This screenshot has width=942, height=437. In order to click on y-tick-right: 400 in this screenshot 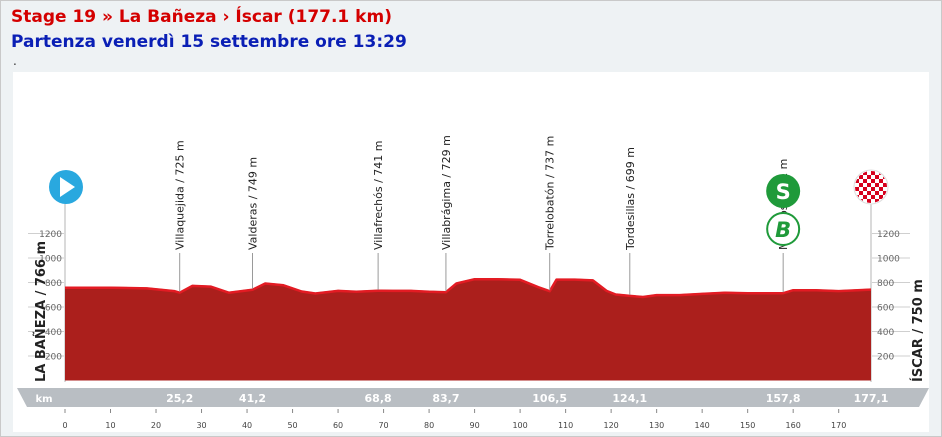, I will do `click(885, 333)`.